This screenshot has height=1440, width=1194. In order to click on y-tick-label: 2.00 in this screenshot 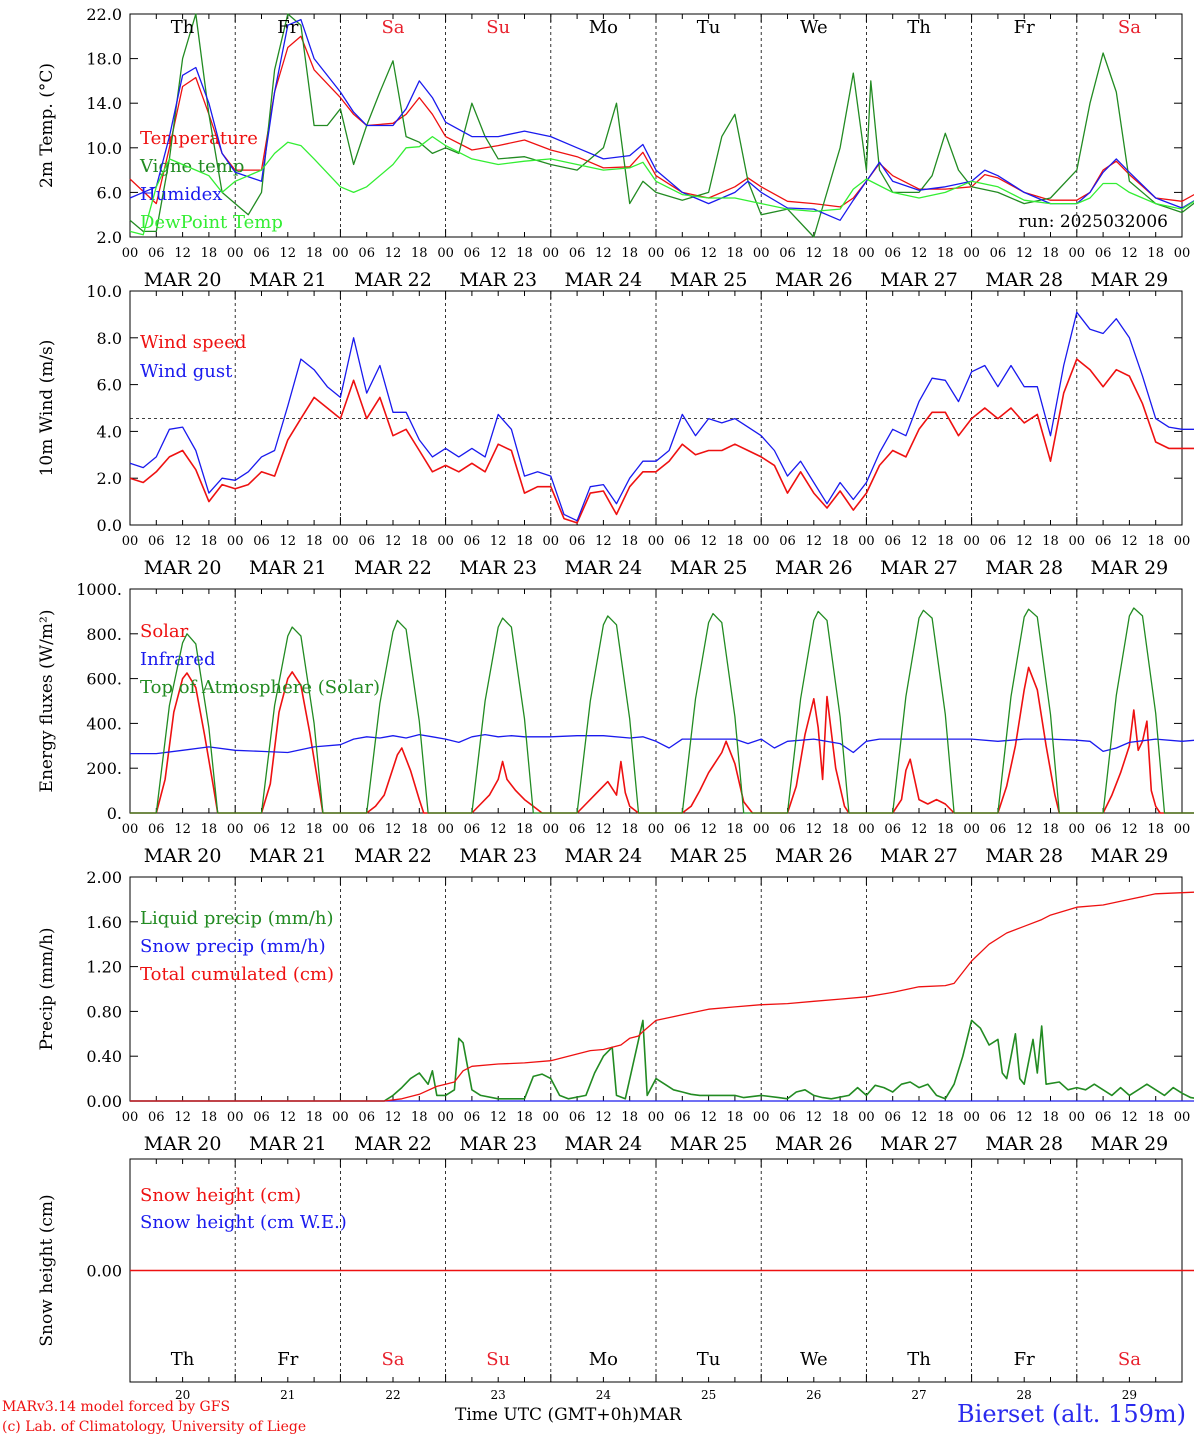, I will do `click(104, 877)`.